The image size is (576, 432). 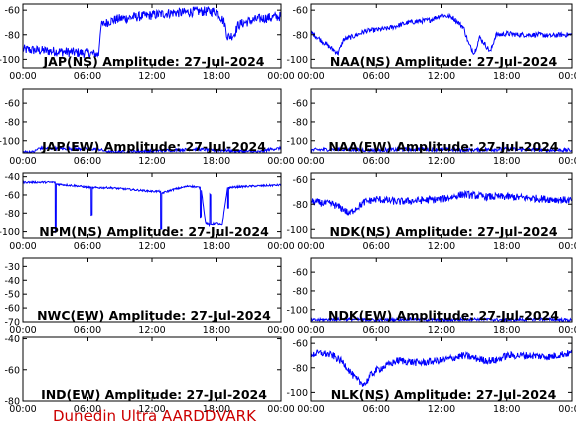 What do you see at coordinates (154, 416) in the screenshot?
I see `footer-label: Dunedin Ultra AARDDVARK` at bounding box center [154, 416].